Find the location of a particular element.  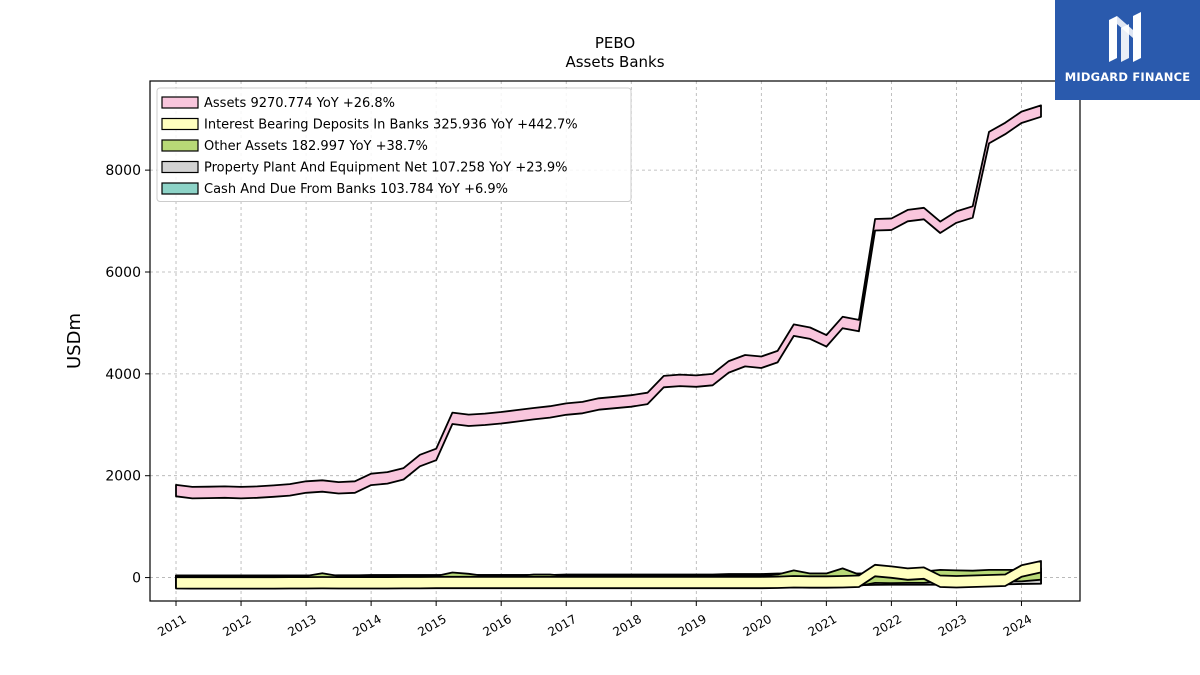

legend-entry: Assets 9270.774 YoY +26.8% is located at coordinates (299, 103).